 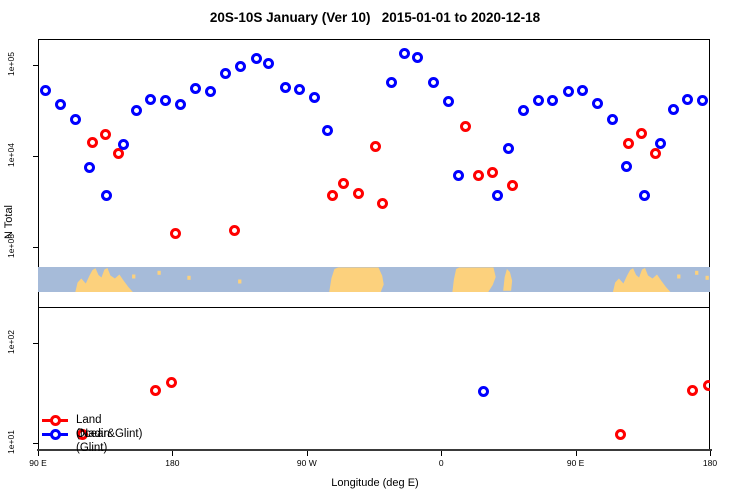 I want to click on y-tick-label: 1e+04, so click(x=11, y=155).